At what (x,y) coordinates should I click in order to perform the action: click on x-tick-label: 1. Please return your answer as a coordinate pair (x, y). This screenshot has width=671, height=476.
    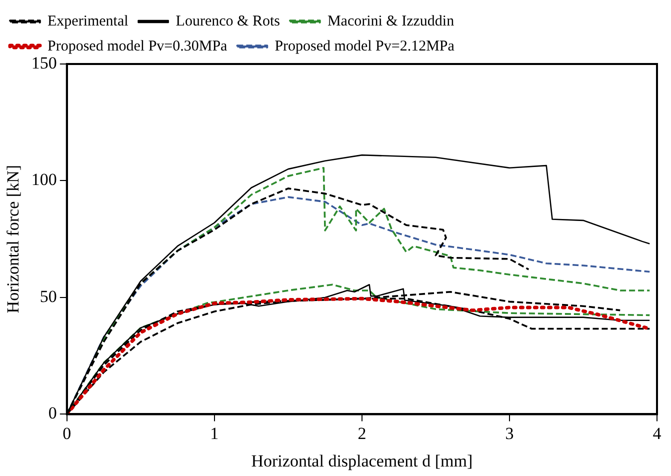
    Looking at the image, I should click on (214, 433).